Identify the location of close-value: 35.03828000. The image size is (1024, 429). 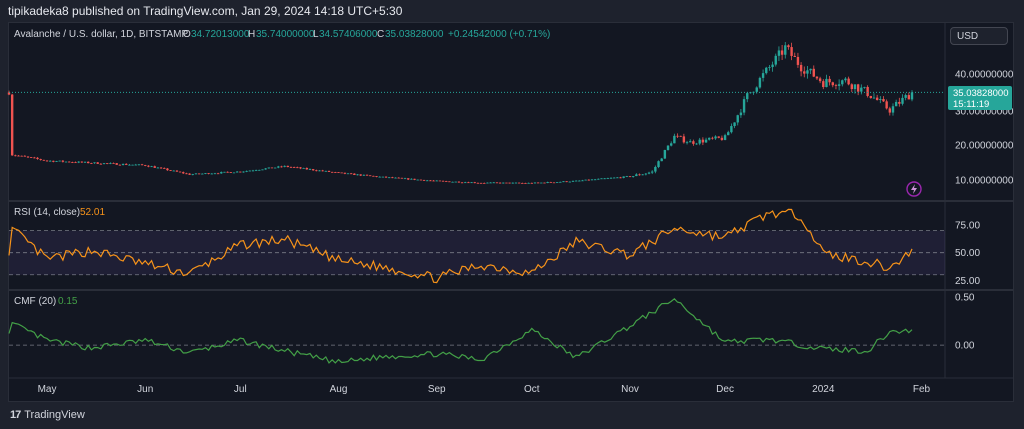
(414, 34).